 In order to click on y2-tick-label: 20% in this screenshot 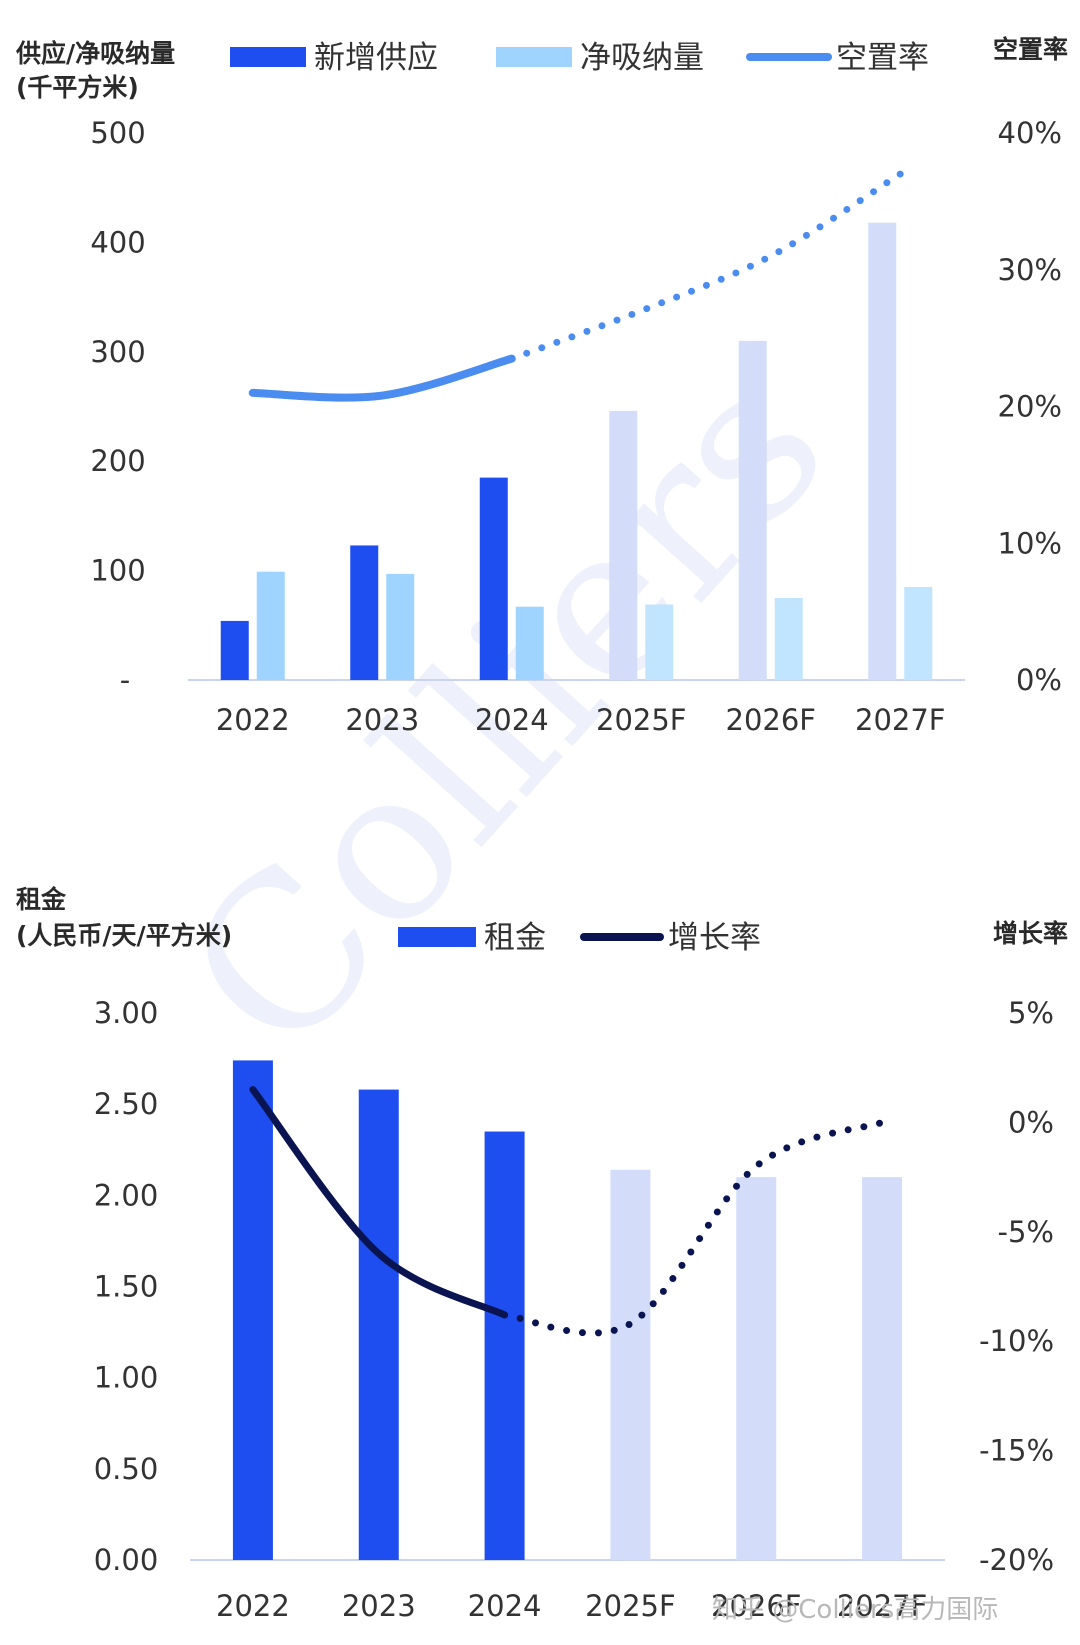, I will do `click(1030, 407)`.